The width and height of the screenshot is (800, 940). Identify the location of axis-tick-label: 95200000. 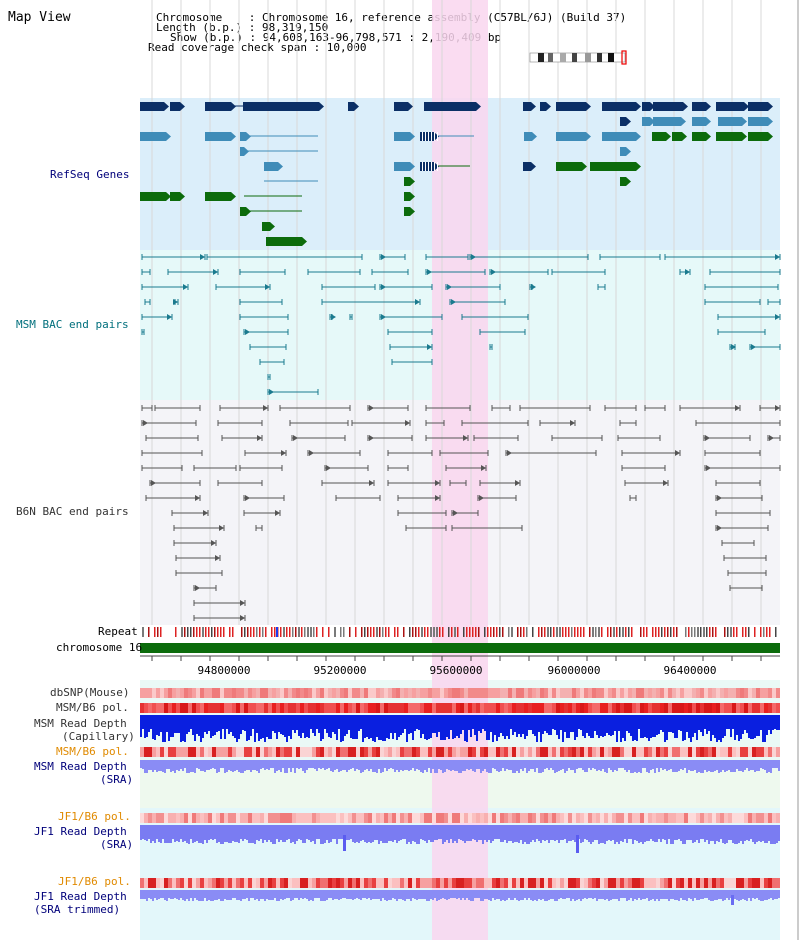
(340, 670).